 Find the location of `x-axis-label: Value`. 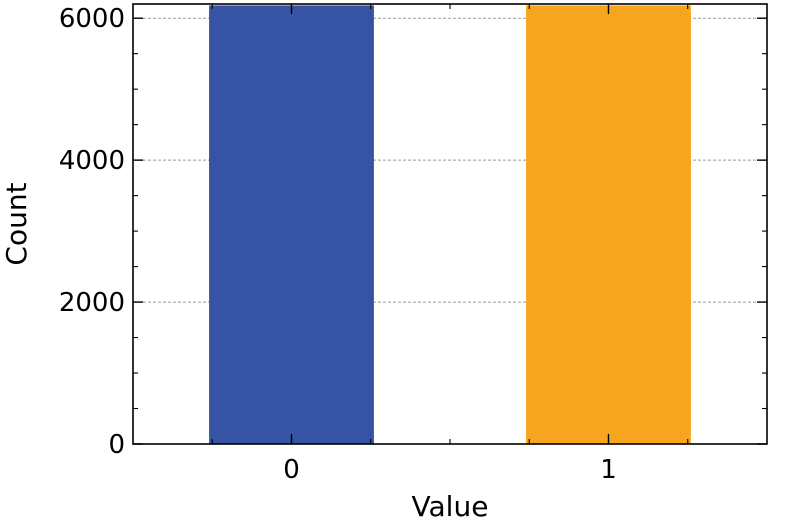

x-axis-label: Value is located at coordinates (450, 506).